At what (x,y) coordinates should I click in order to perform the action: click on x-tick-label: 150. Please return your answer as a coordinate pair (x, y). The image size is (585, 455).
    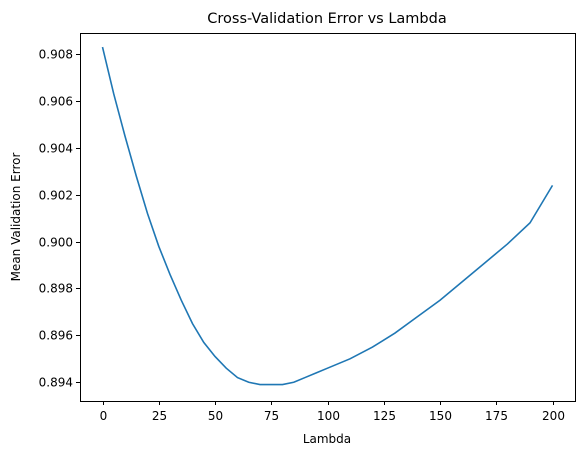
    Looking at the image, I should click on (440, 416).